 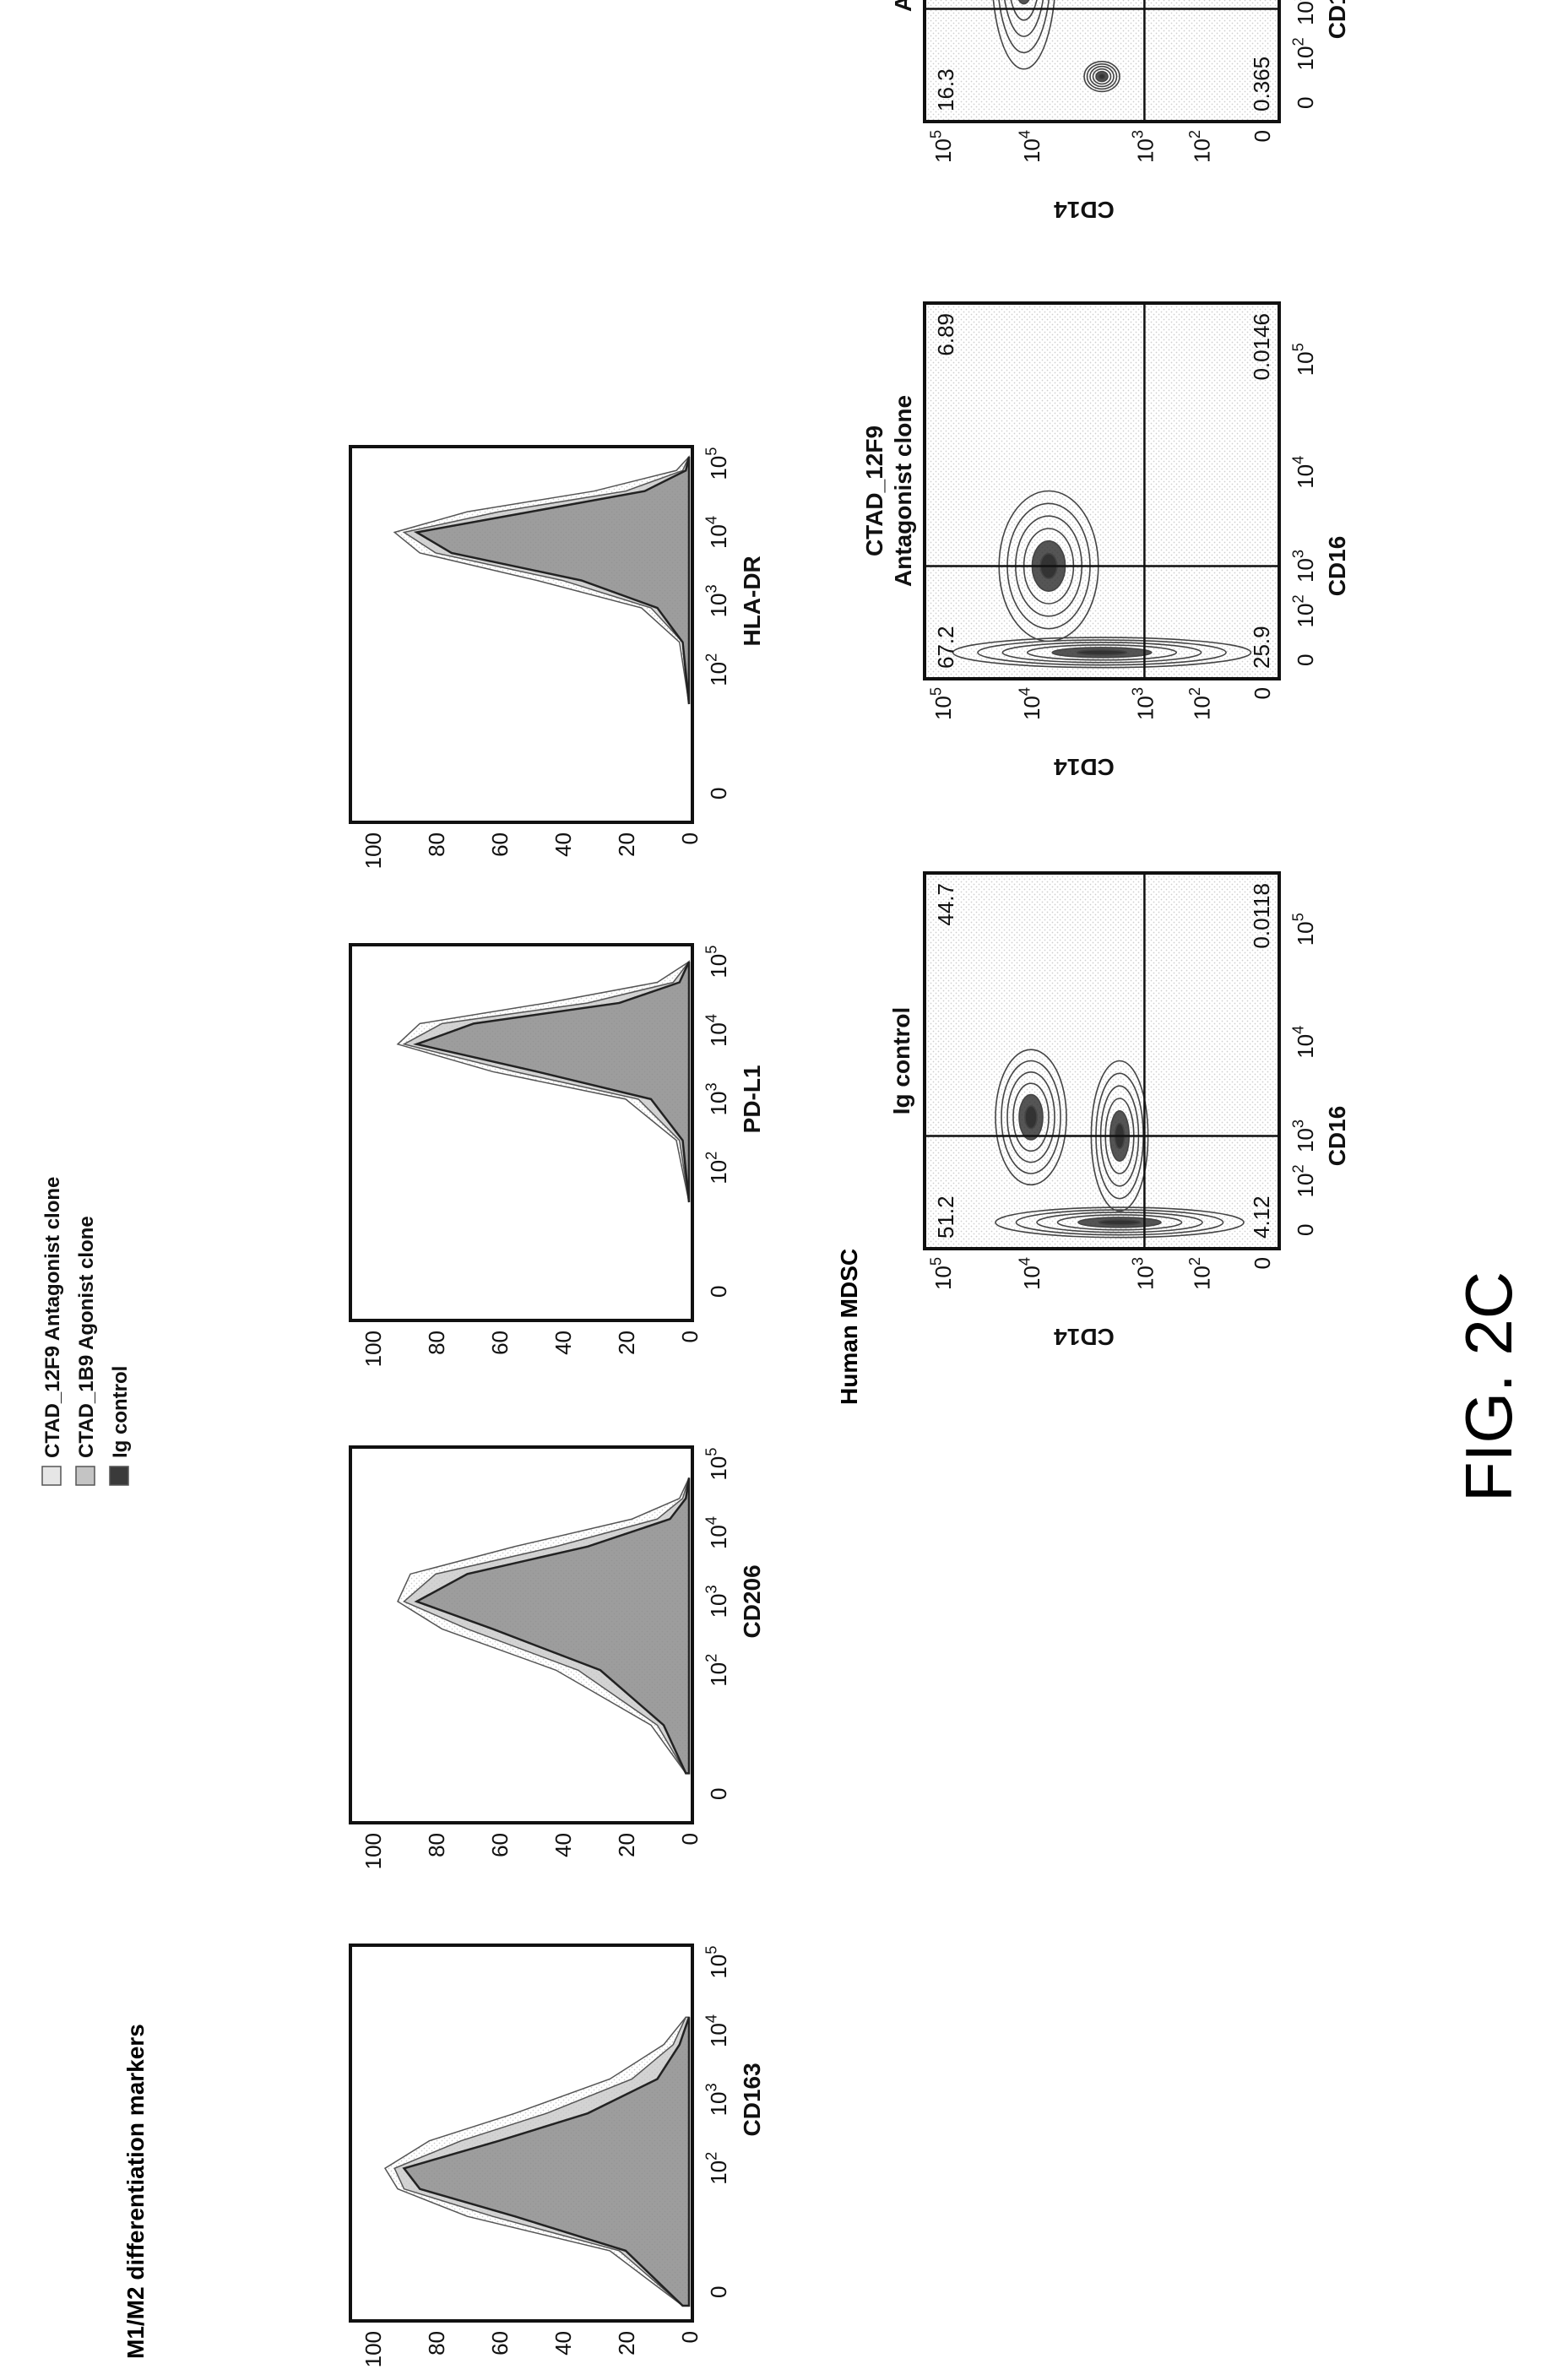 I want to click on x-axis-label: HLA-DR, so click(x=752, y=601).